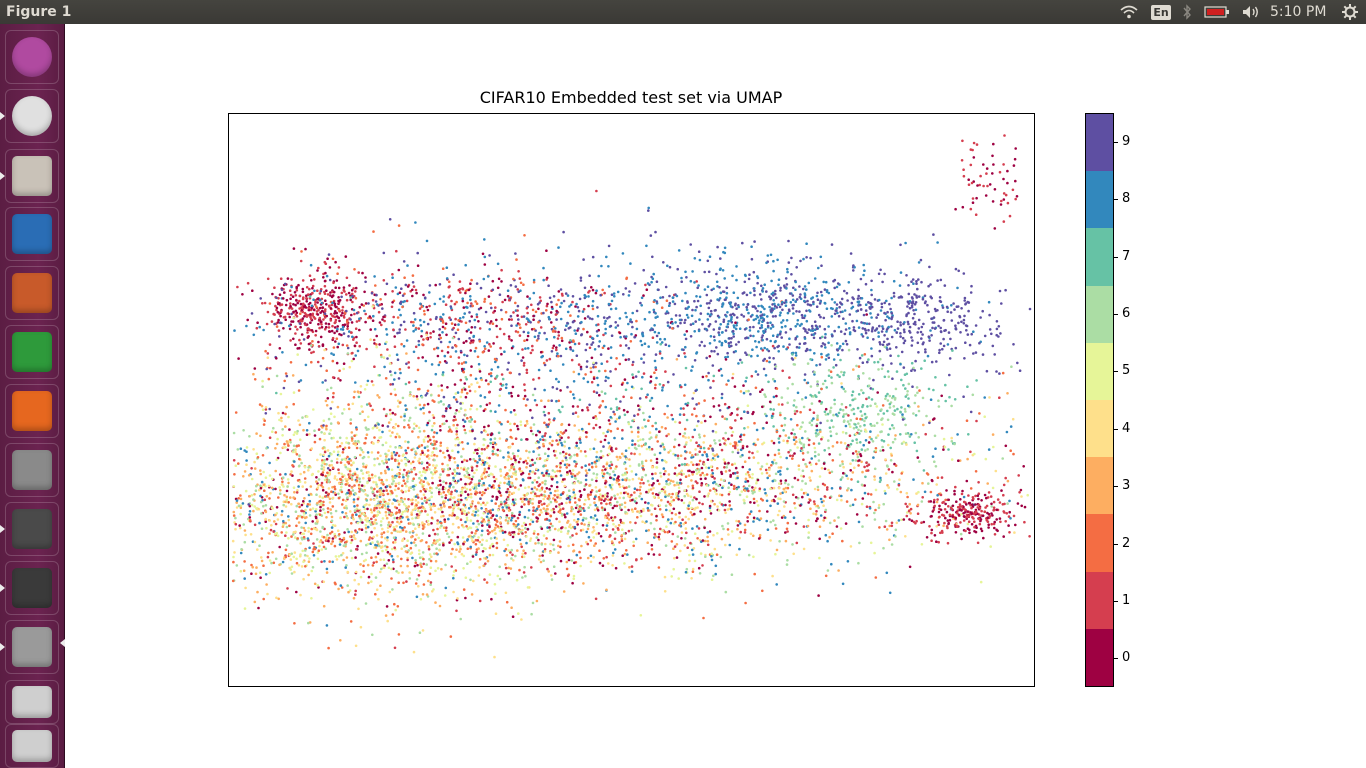 This screenshot has height=768, width=1366. I want to click on launcher-files, so click(32, 176).